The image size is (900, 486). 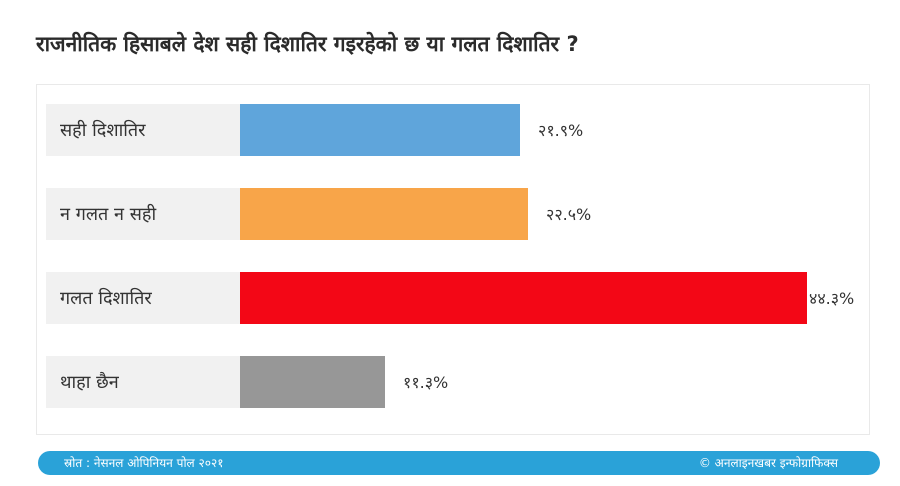 What do you see at coordinates (569, 214) in the screenshot?
I see `value-label: २२.५%` at bounding box center [569, 214].